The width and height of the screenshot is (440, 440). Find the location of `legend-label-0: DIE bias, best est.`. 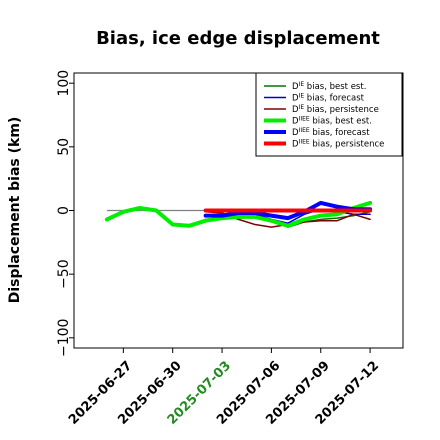

legend-label-0: DIE bias, best est. is located at coordinates (329, 86).